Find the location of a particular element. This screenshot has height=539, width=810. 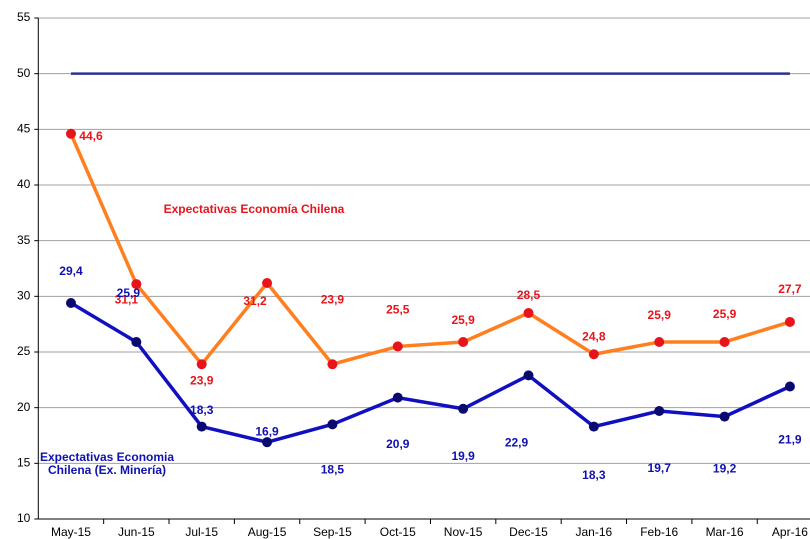

y-tick-label: 25 is located at coordinates (24, 351).